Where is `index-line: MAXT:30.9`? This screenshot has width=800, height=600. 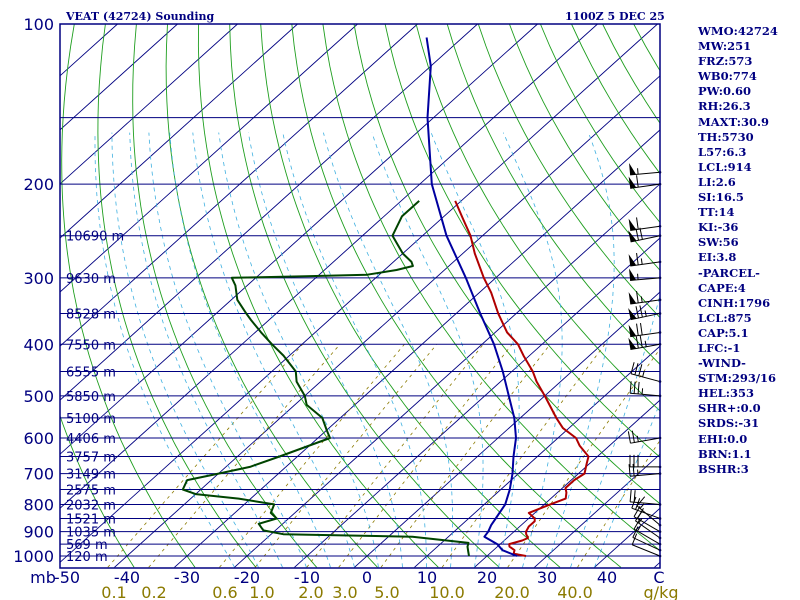 index-line: MAXT:30.9 is located at coordinates (733, 121).